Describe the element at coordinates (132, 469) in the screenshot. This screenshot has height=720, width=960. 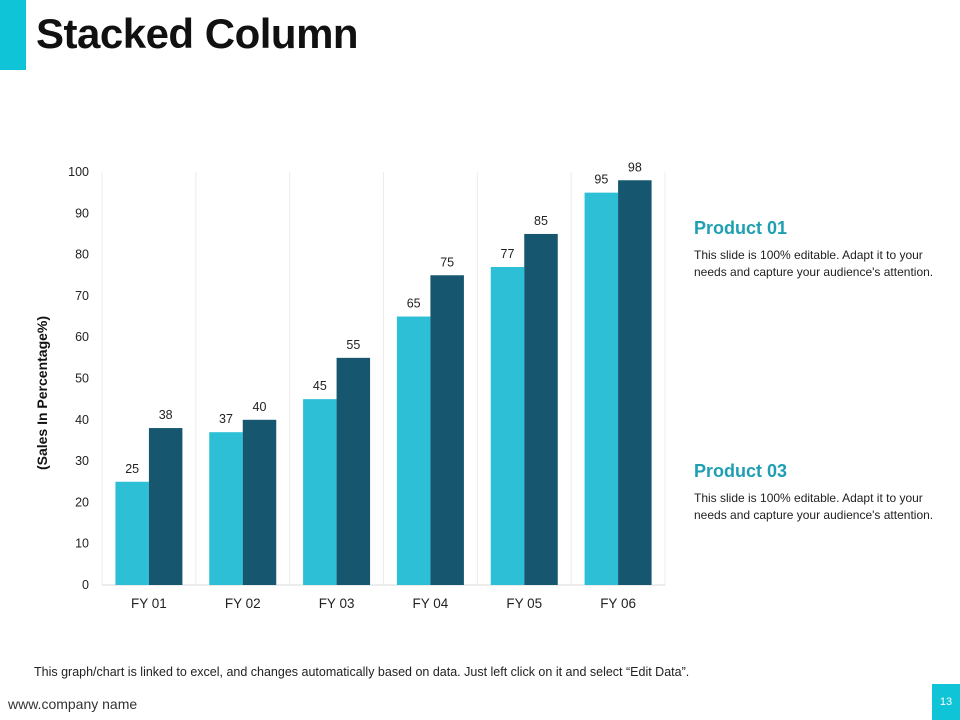
I see `data-label: 25` at that location.